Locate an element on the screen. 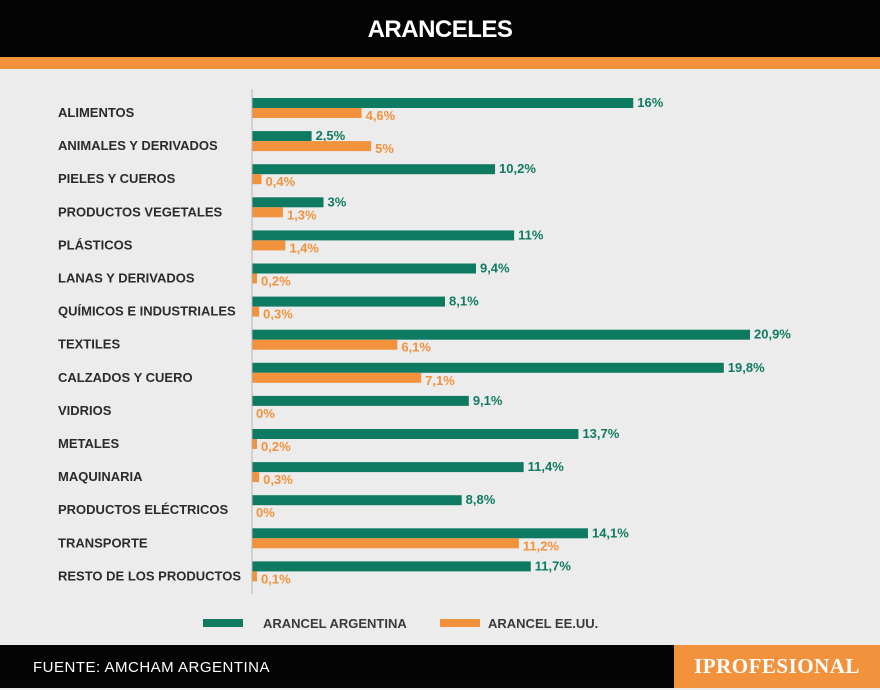  value-label-argentina: 11,7% is located at coordinates (553, 565).